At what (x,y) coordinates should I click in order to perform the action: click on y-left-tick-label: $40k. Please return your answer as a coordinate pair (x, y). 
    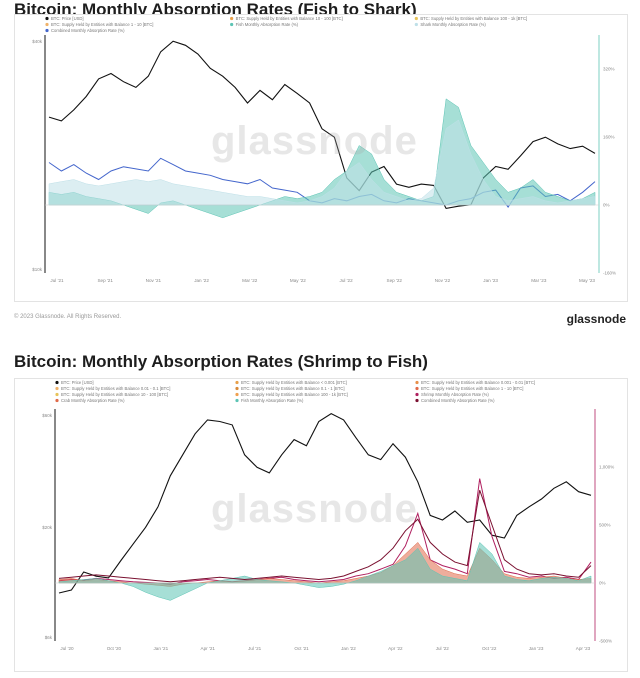
    Looking at the image, I should click on (37, 41).